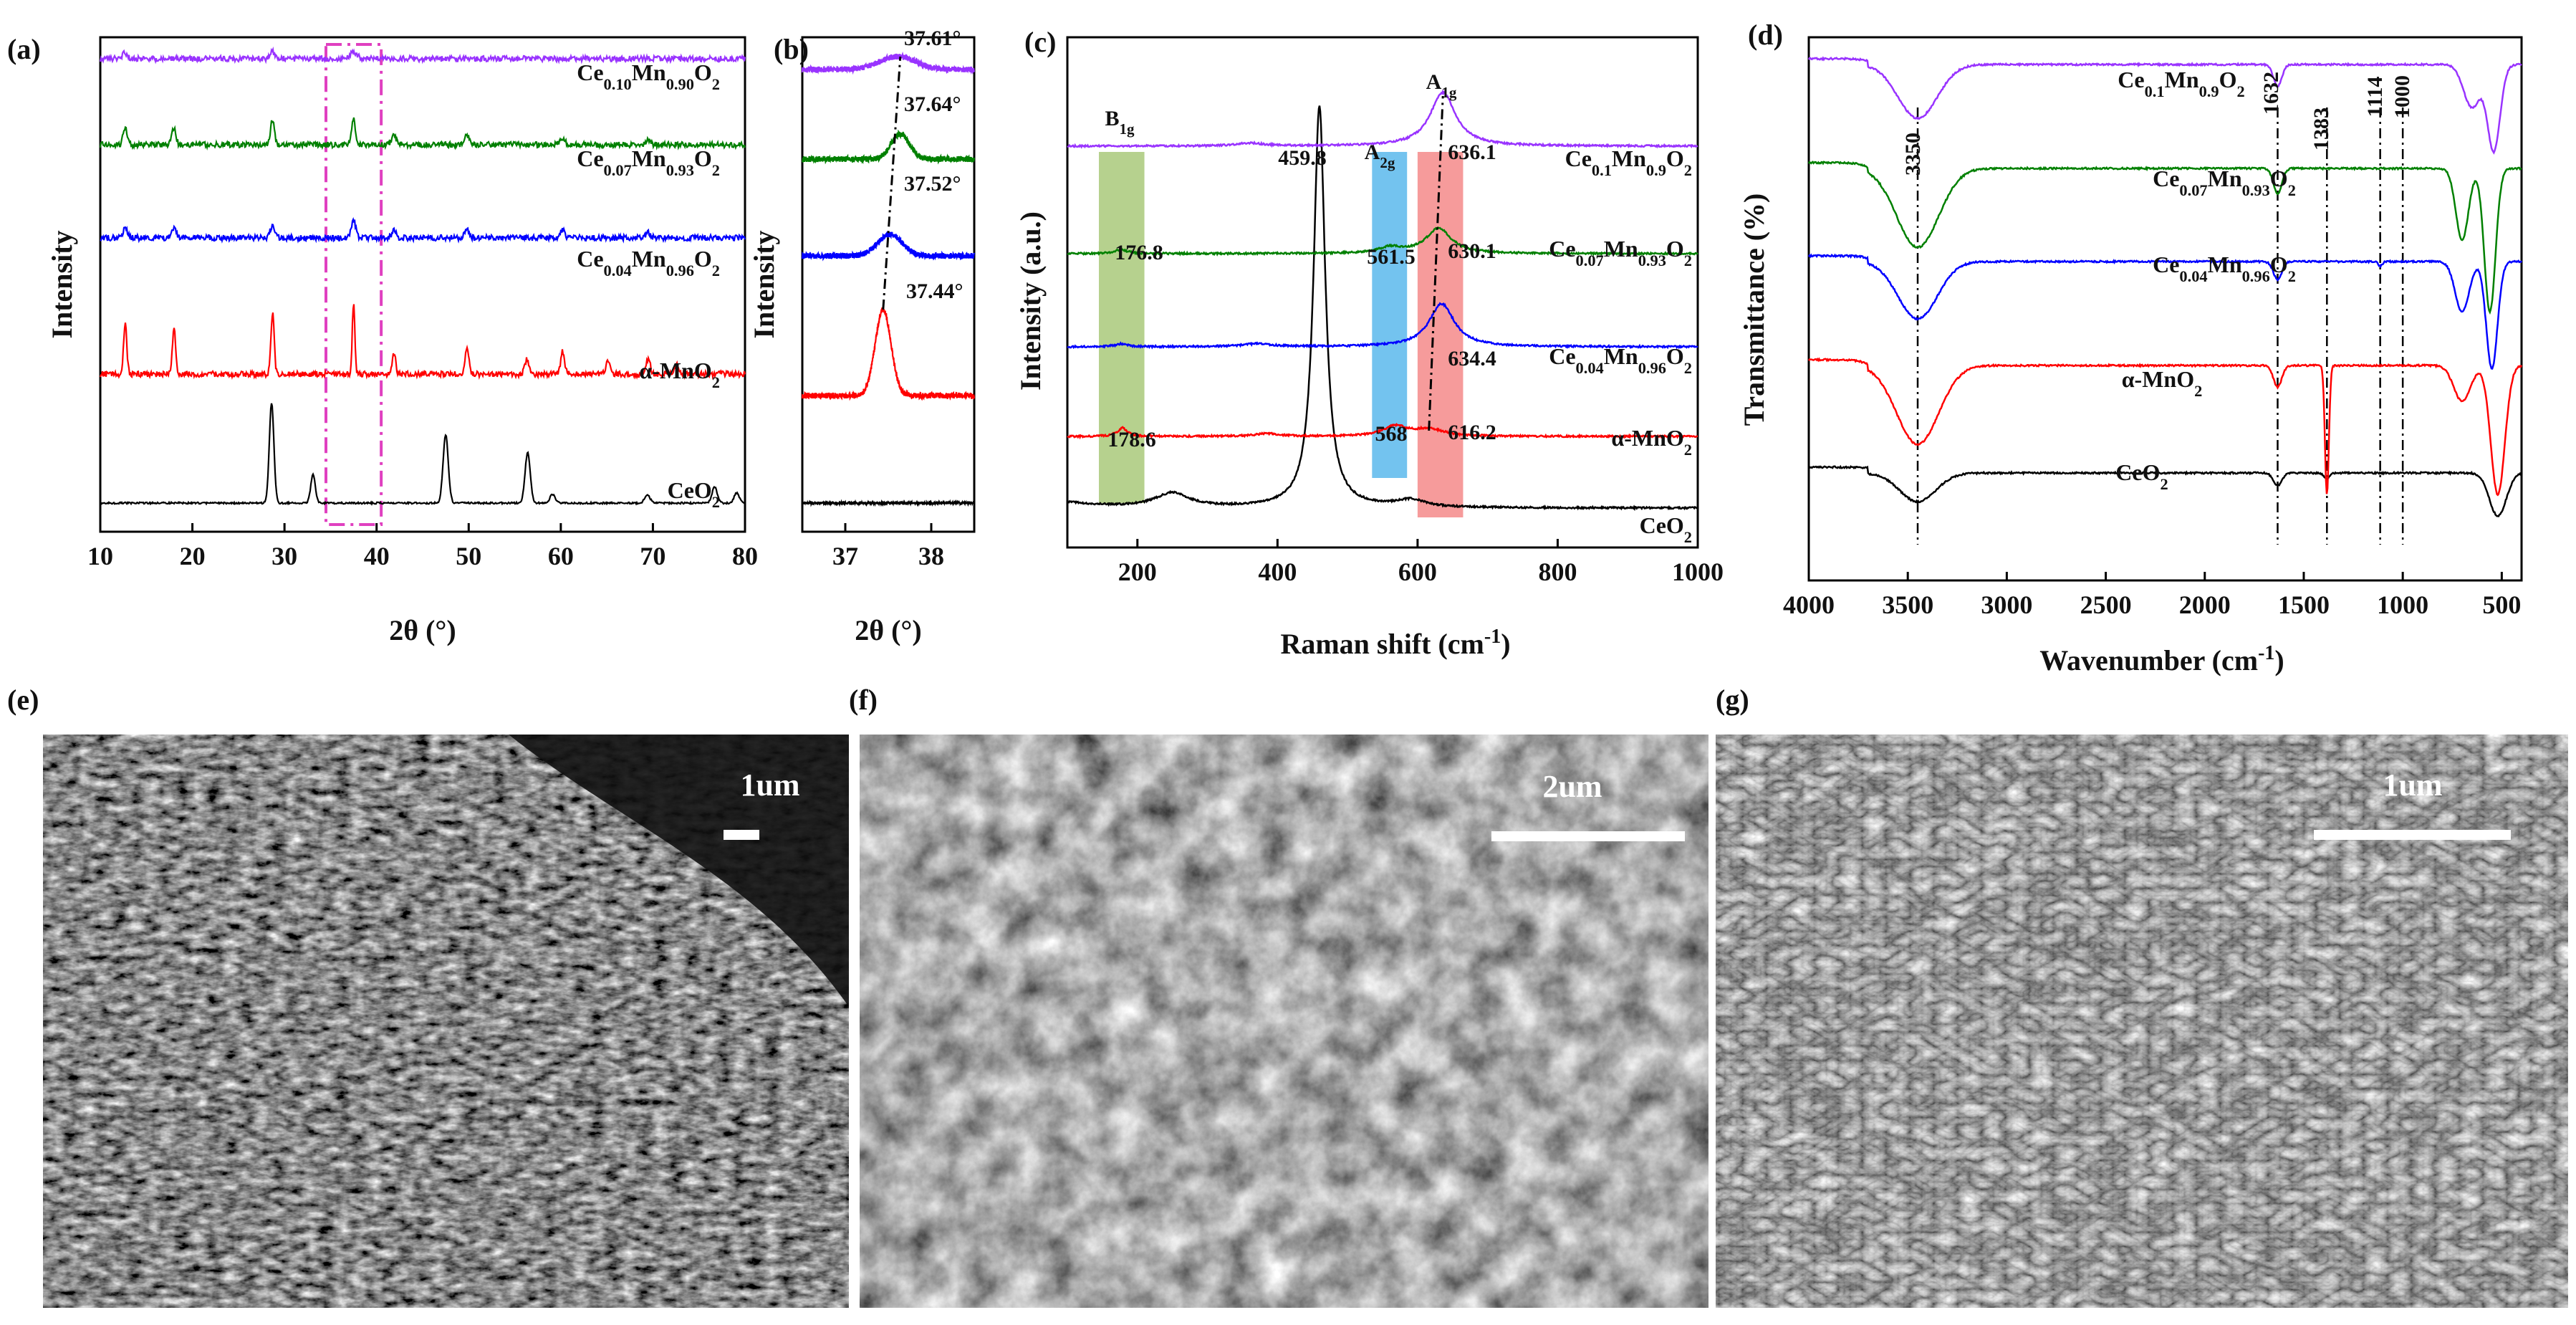 The image size is (2576, 1325). What do you see at coordinates (1441, 85) in the screenshot?
I see `panel-c-band-label-A1g: A1g` at bounding box center [1441, 85].